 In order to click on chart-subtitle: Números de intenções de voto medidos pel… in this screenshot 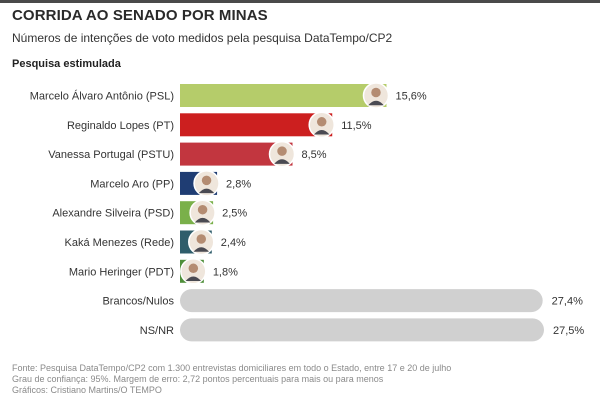, I will do `click(202, 38)`.